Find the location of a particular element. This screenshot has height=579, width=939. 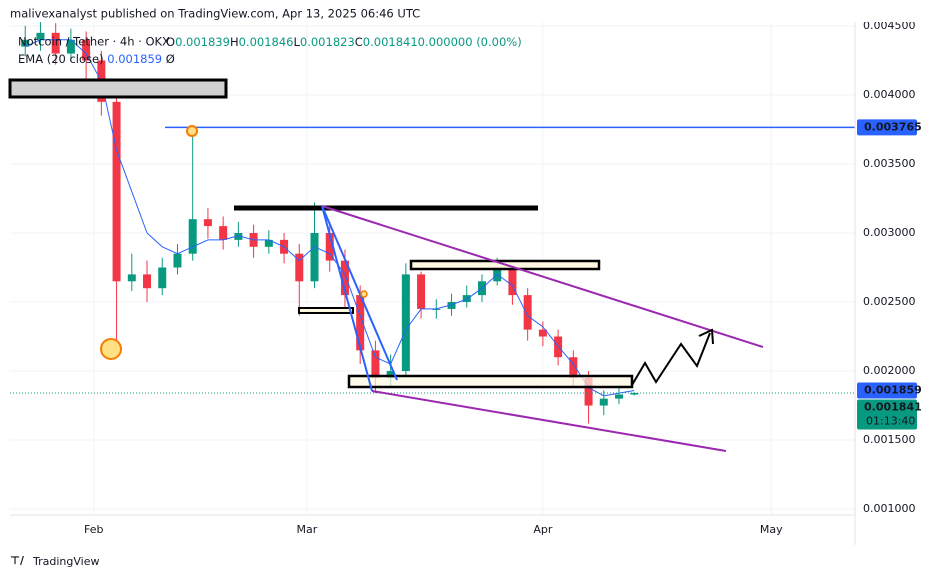

last-label: 0.001841 is located at coordinates (893, 406).